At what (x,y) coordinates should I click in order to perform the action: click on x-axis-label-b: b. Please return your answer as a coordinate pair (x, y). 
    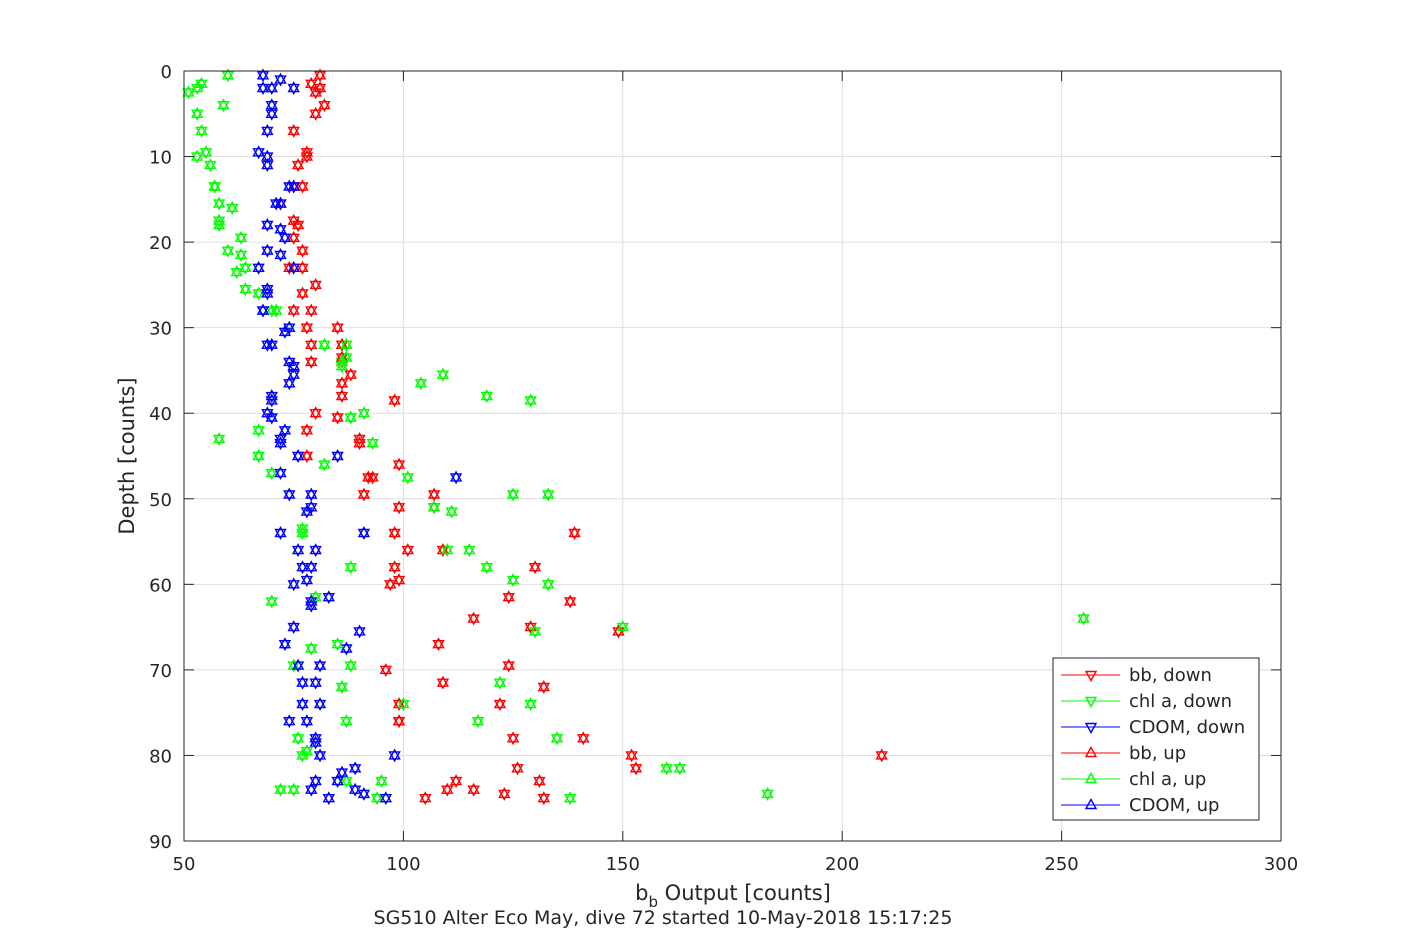
    Looking at the image, I should click on (641, 893).